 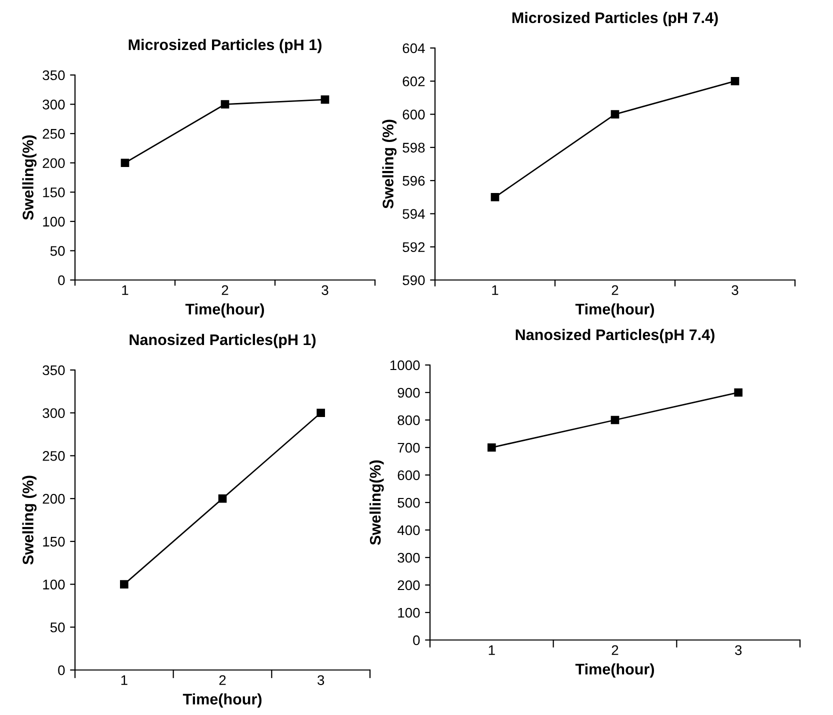 I want to click on y-tick-label: 800, so click(x=409, y=420).